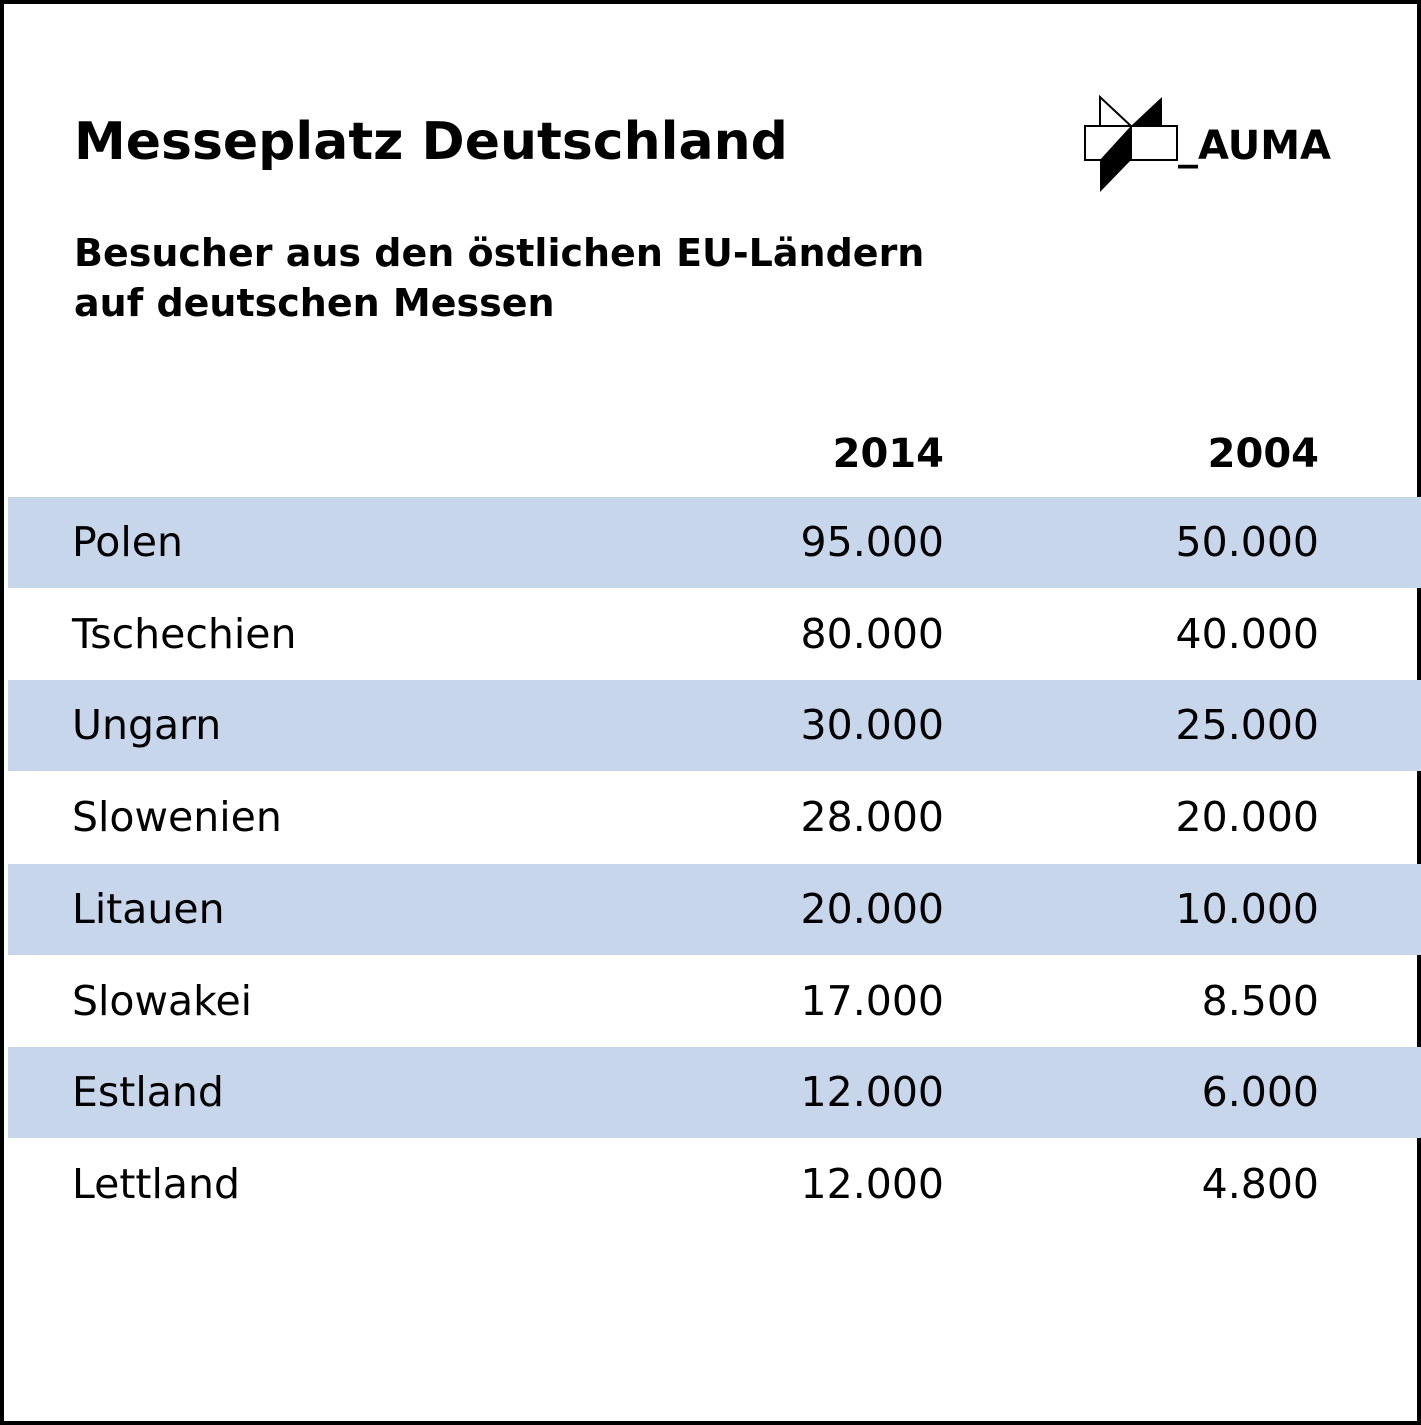 This screenshot has width=1421, height=1425. Describe the element at coordinates (148, 909) in the screenshot. I see `country-cell: Litauen` at that location.